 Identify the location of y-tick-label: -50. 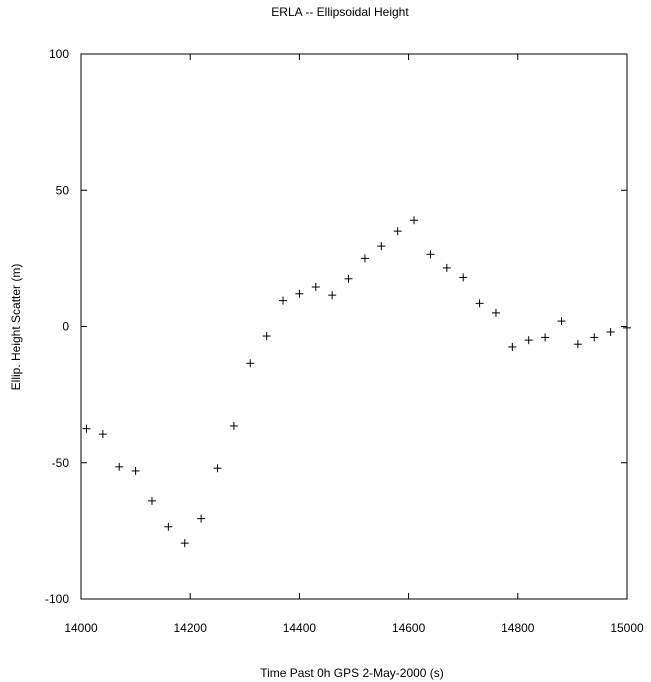
(61, 463).